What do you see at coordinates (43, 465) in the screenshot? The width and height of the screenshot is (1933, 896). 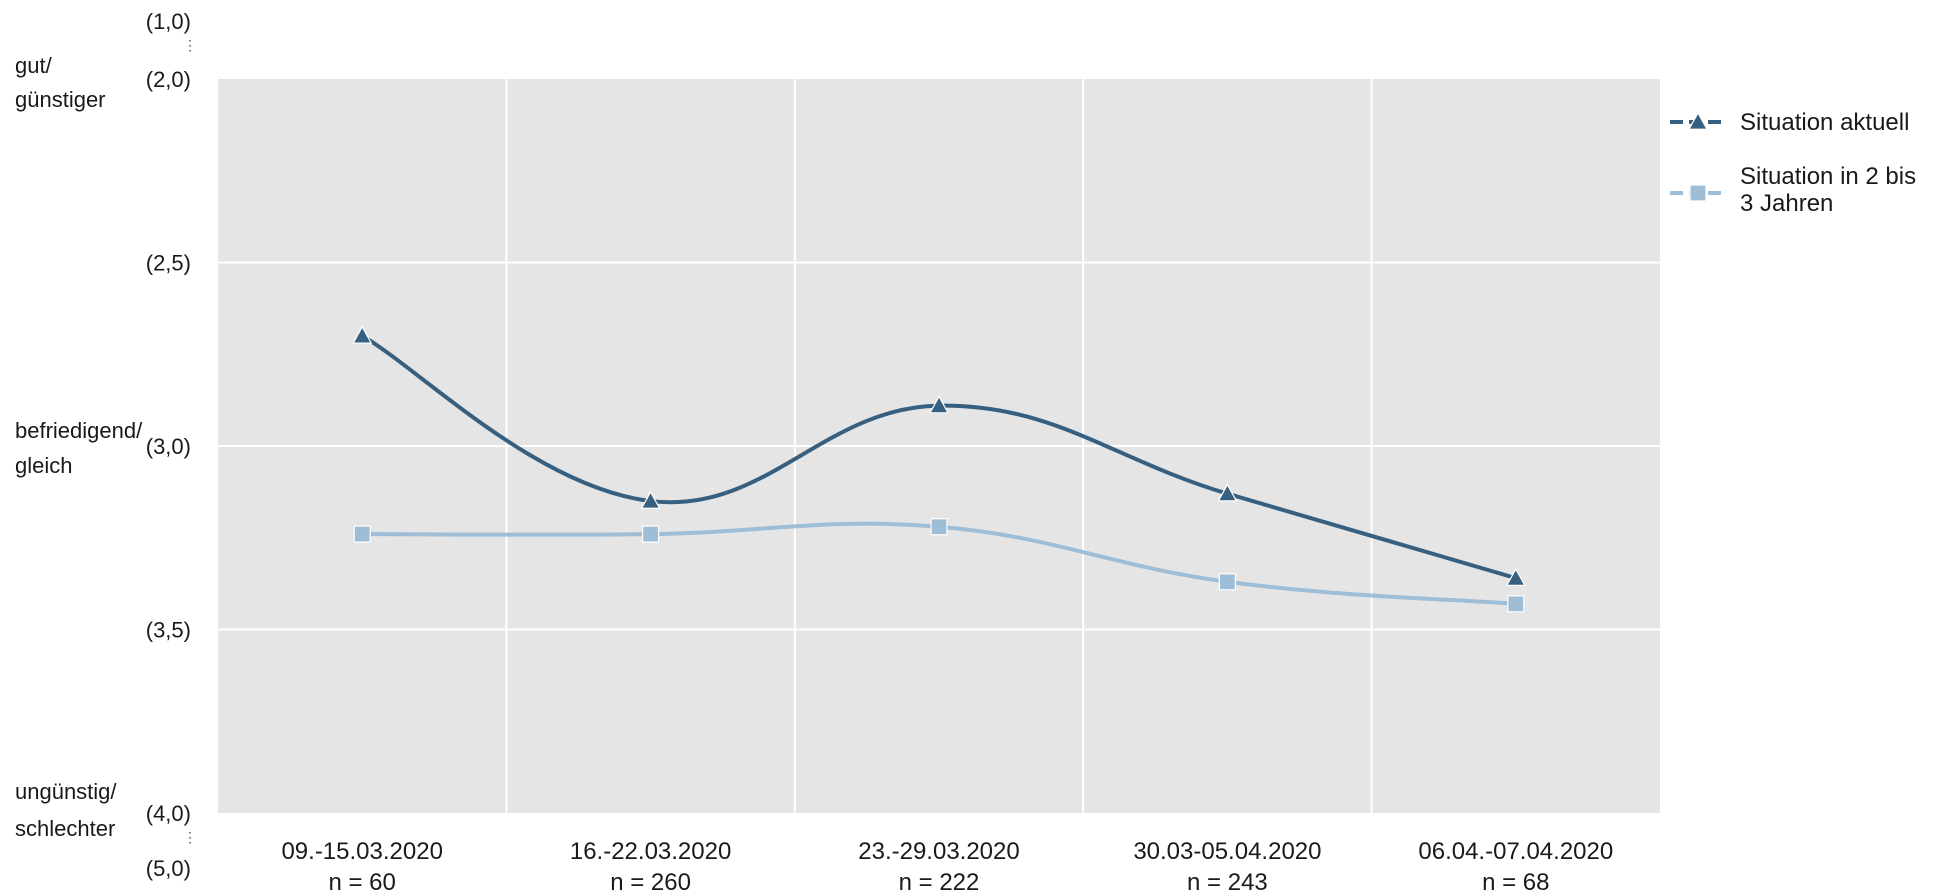 I see `y-side-label: gleich` at bounding box center [43, 465].